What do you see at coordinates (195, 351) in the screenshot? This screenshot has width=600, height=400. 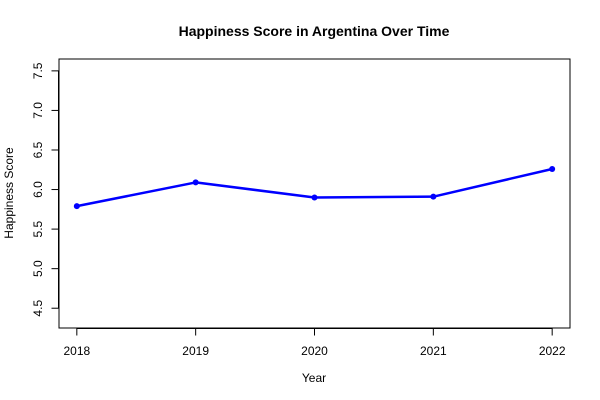 I see `x-tick-label: 2019` at bounding box center [195, 351].